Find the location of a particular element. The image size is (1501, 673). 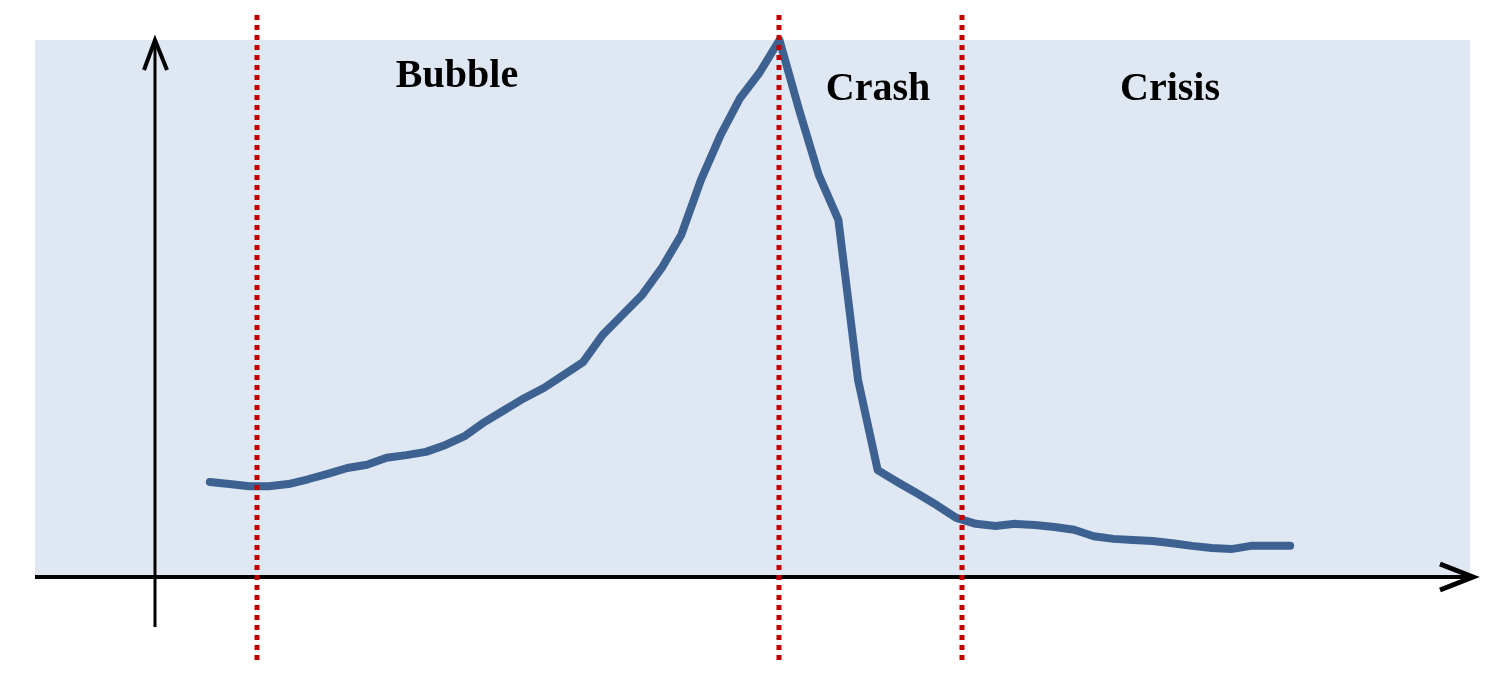

annotation: Crisis is located at coordinates (1170, 86).